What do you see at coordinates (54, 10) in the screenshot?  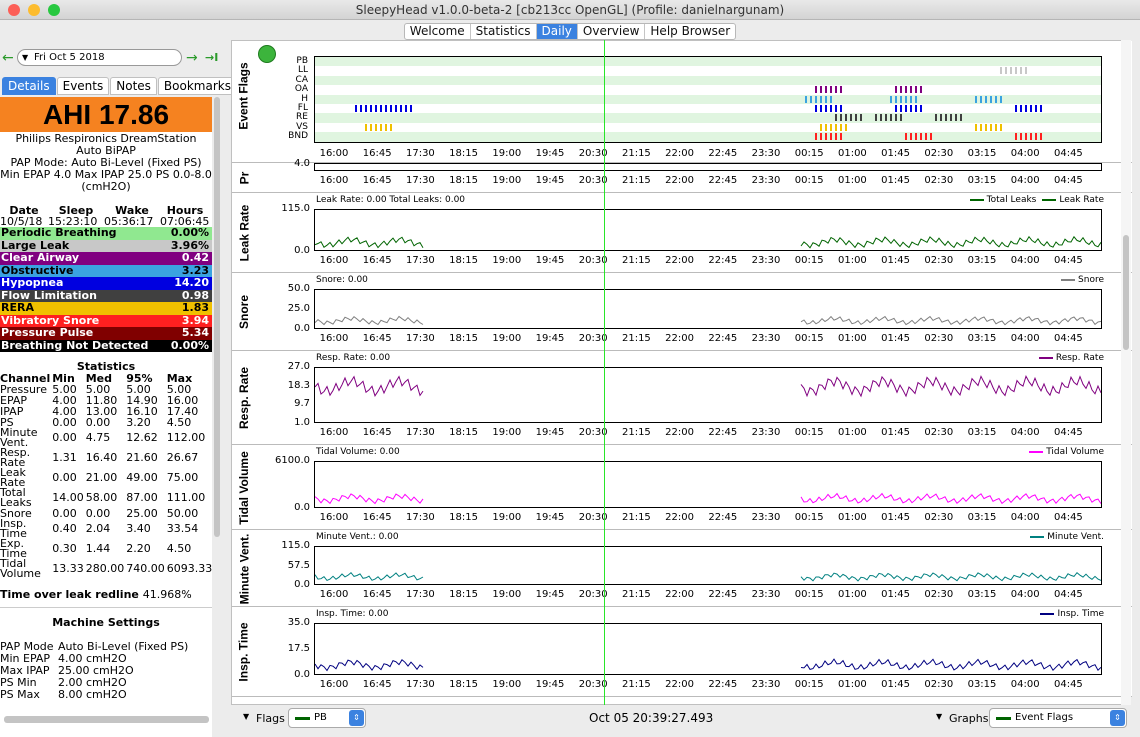 I see `zoom-window-button` at bounding box center [54, 10].